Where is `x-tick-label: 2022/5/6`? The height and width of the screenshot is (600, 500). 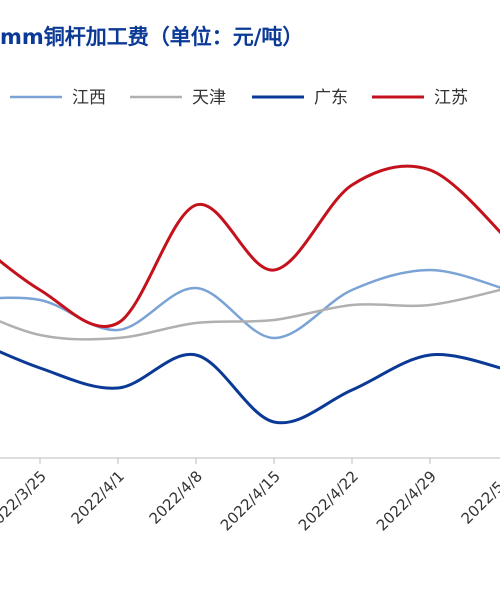
x-tick-label: 2022/5/6 is located at coordinates (479, 497).